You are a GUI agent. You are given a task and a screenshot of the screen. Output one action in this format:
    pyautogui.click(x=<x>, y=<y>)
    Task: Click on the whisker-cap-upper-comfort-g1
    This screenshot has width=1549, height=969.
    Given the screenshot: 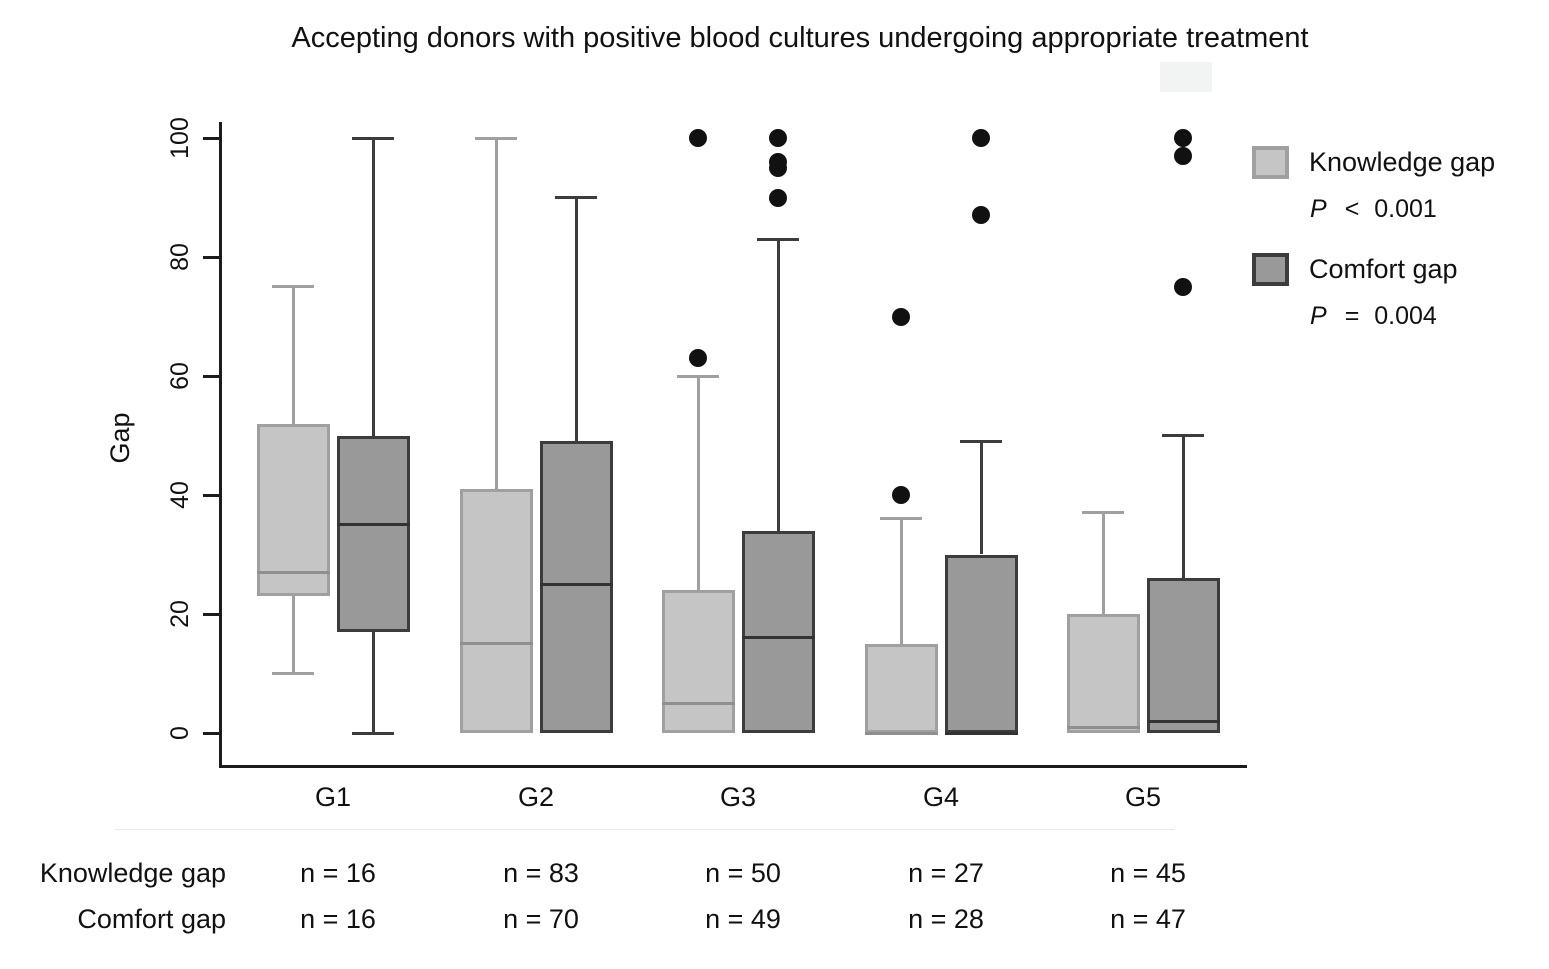 What is the action you would take?
    pyautogui.click(x=373, y=138)
    